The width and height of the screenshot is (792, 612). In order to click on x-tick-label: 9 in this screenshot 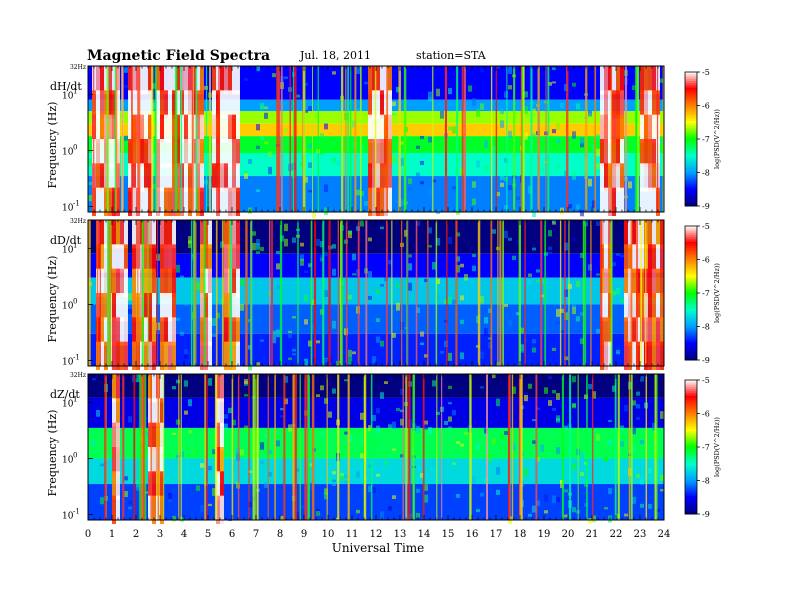, I will do `click(304, 534)`.